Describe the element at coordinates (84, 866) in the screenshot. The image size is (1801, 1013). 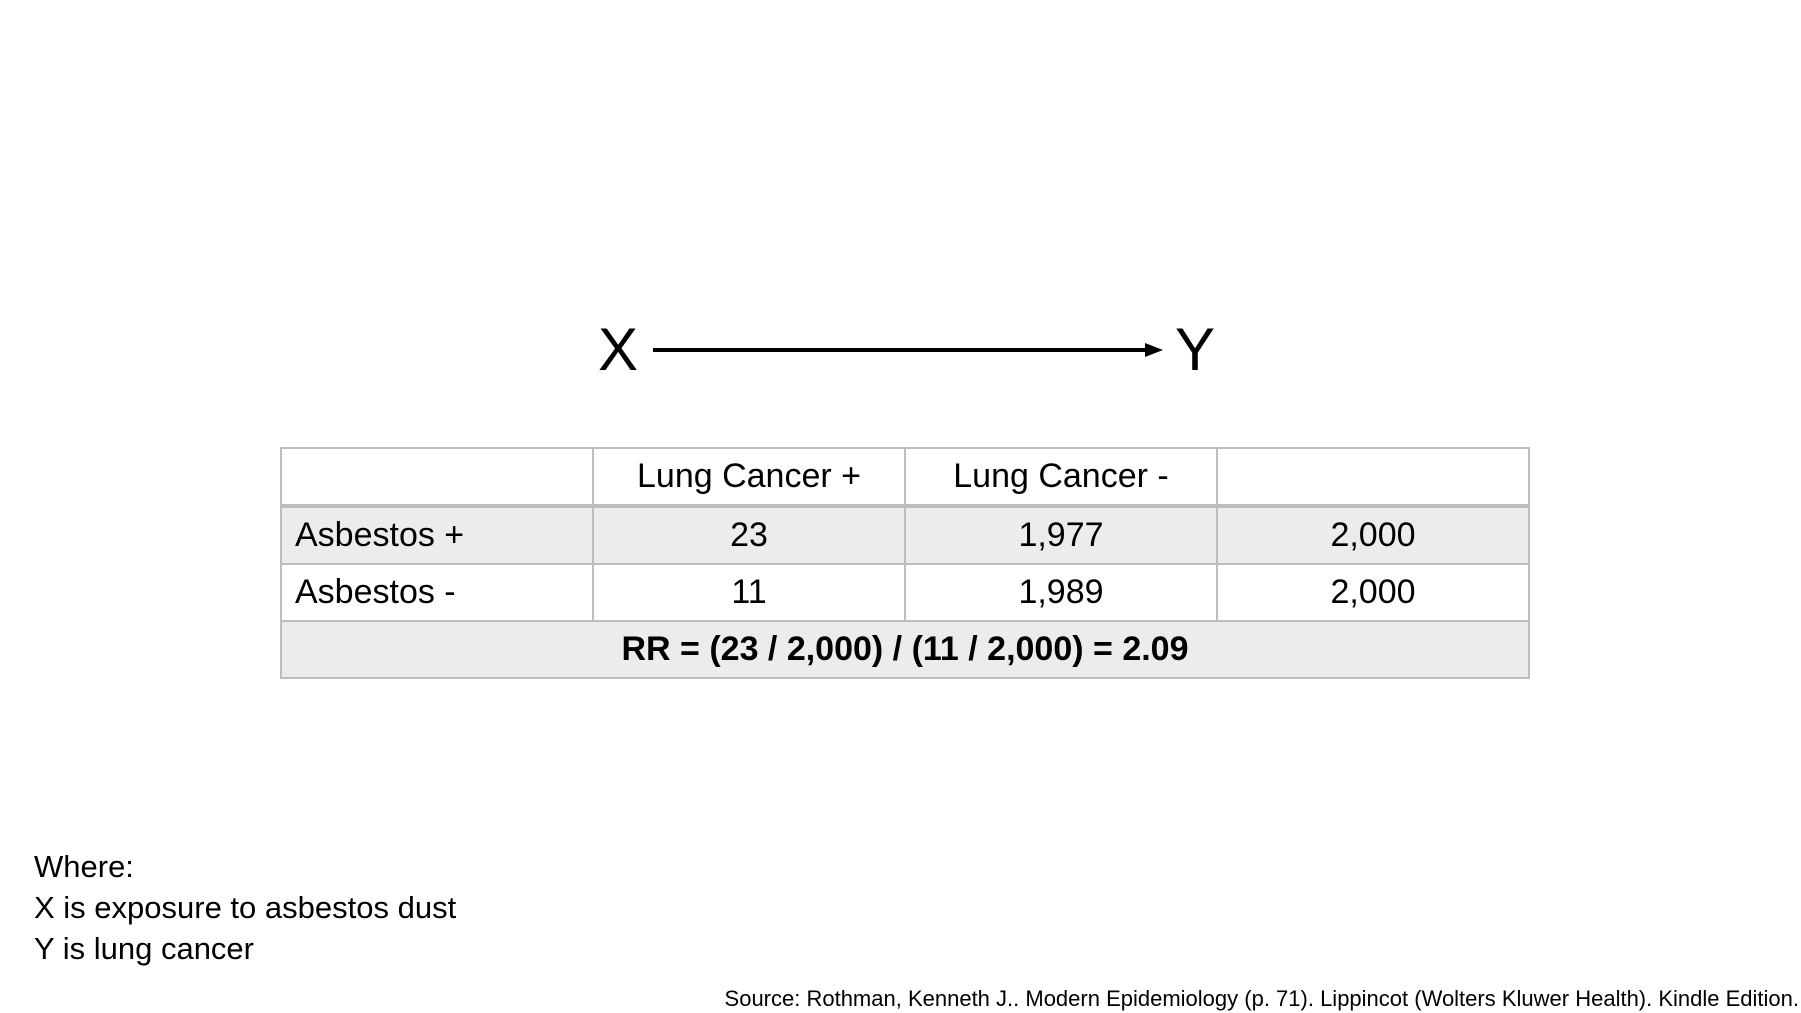
I see `note-heading: Where:` at that location.